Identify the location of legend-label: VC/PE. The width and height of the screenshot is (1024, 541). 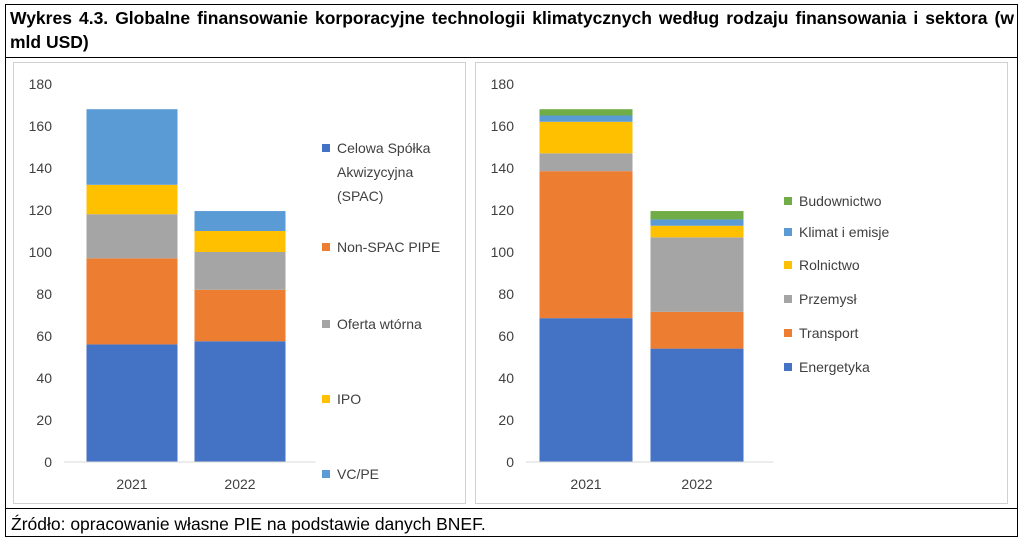
(358, 474).